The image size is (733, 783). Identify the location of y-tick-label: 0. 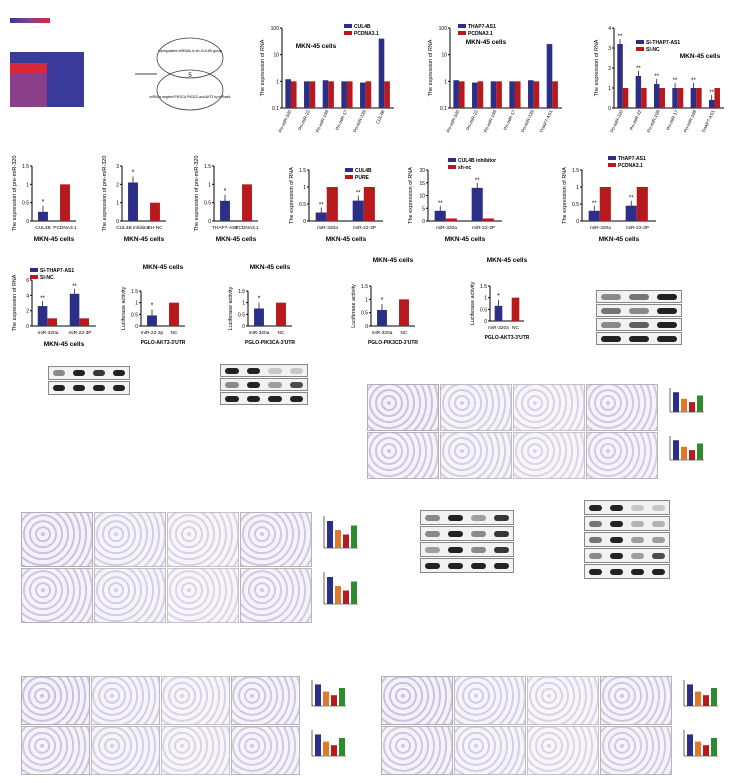
(577, 222).